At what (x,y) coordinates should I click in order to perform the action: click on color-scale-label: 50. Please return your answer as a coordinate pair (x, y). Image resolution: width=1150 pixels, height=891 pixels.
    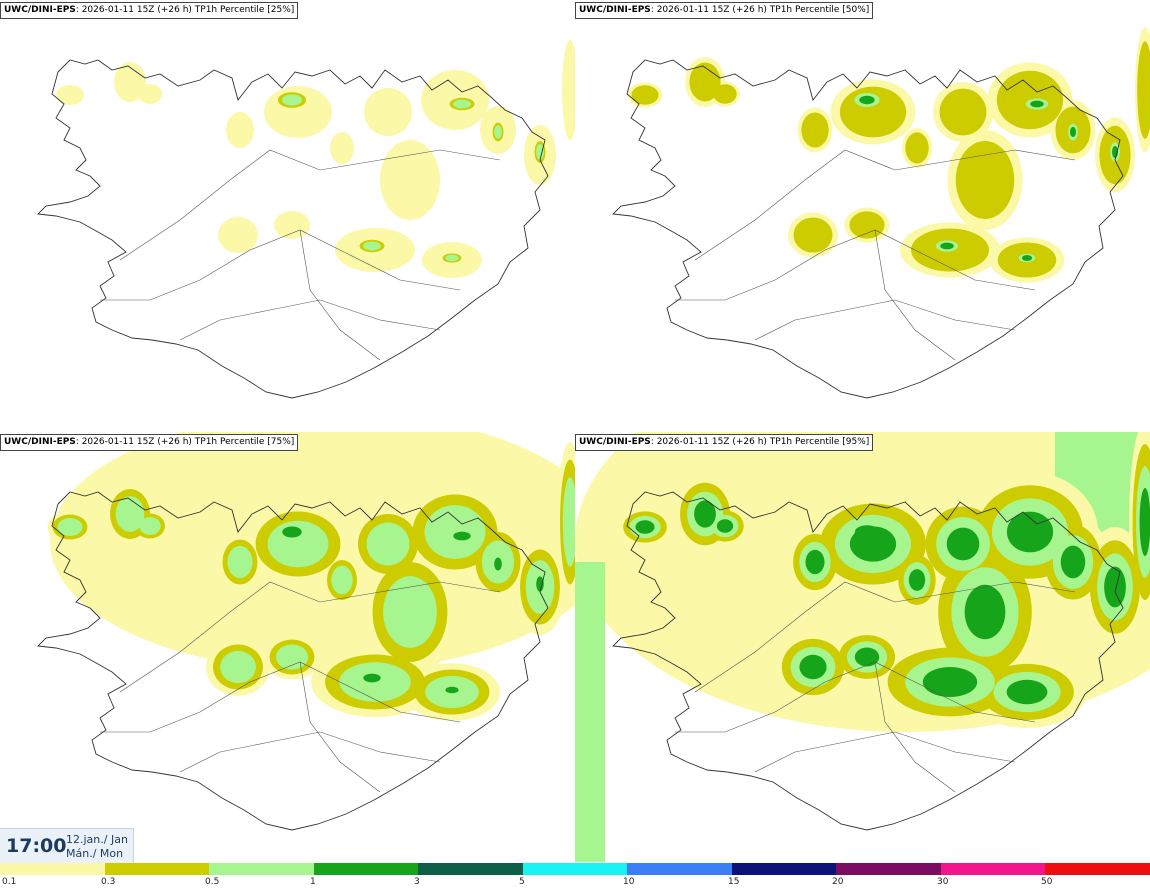
    Looking at the image, I should click on (1047, 882).